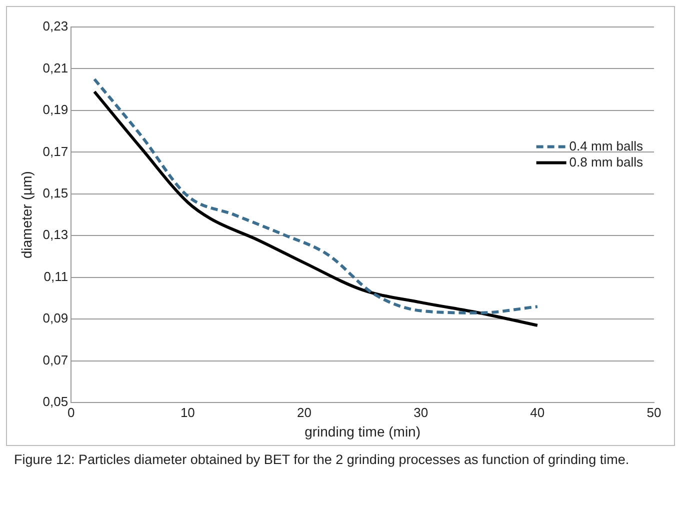 This screenshot has height=525, width=681. I want to click on x-tick-label: 0, so click(71, 412).